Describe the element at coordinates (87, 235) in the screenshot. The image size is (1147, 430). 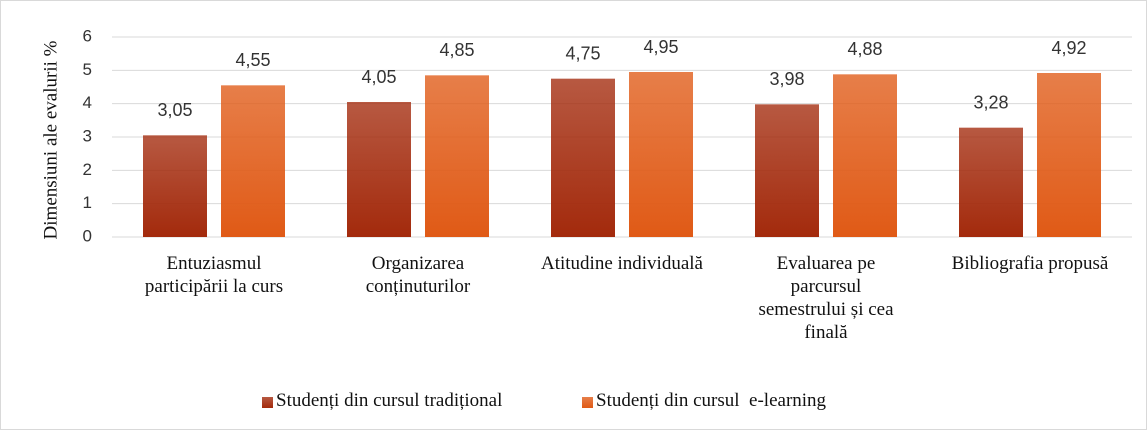
I see `y-tick-label: 0` at that location.